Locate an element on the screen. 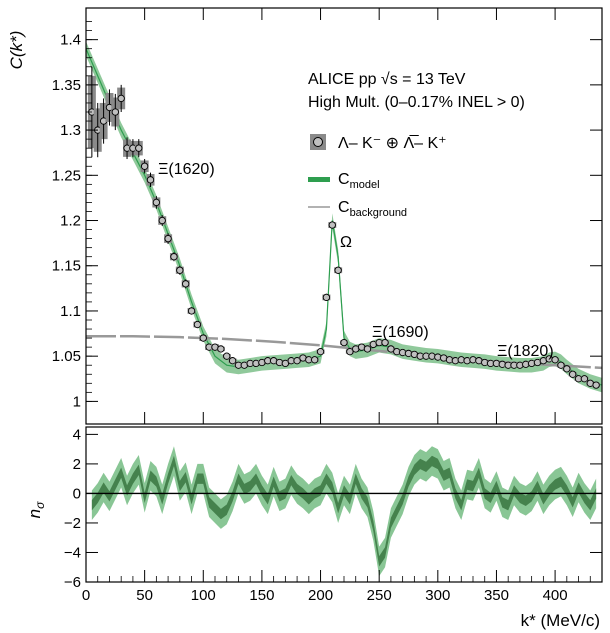 This screenshot has height=633, width=610. y-tick-label: 1.15 is located at coordinates (66, 266).